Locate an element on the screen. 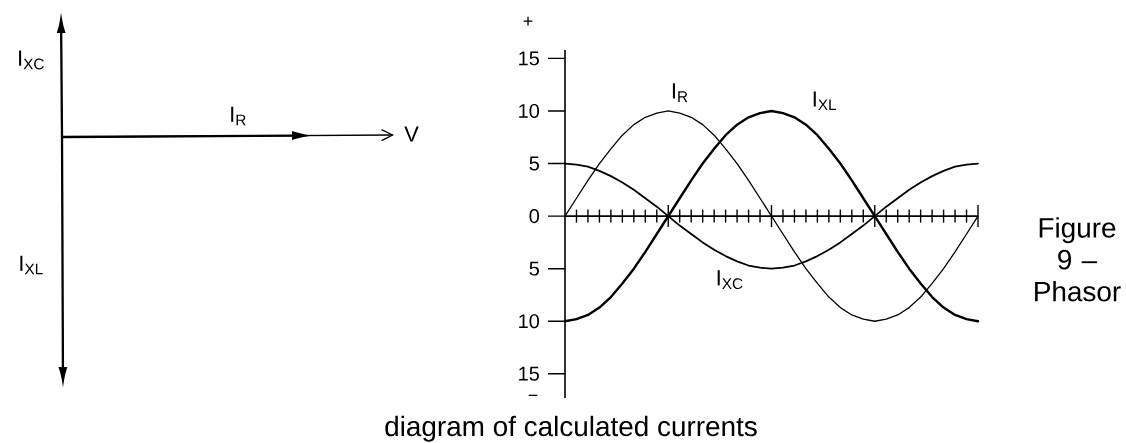 The width and height of the screenshot is (1126, 443). text: I$_{XC}$ is located at coordinates (31, 60).